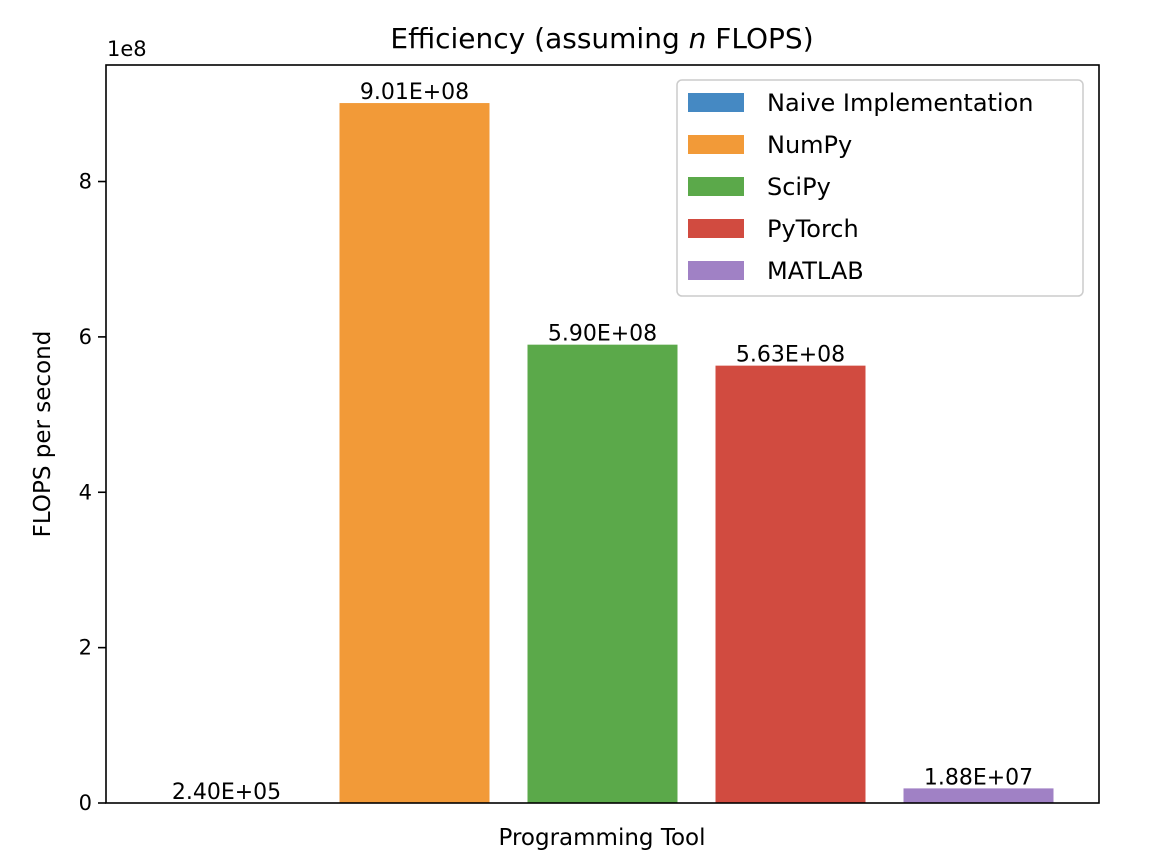 Image resolution: width=1154 pixels, height=866 pixels. What do you see at coordinates (43, 434) in the screenshot?
I see `y-axis-label: FLOPS per second` at bounding box center [43, 434].